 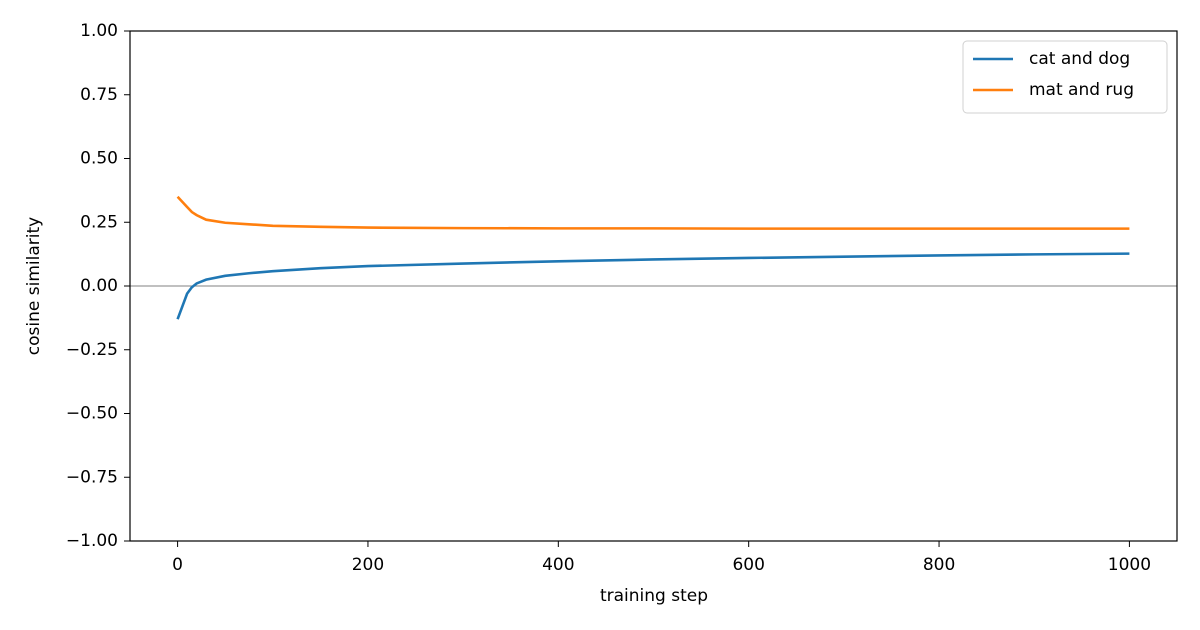 I want to click on x-tick-label: 600, so click(x=748, y=565).